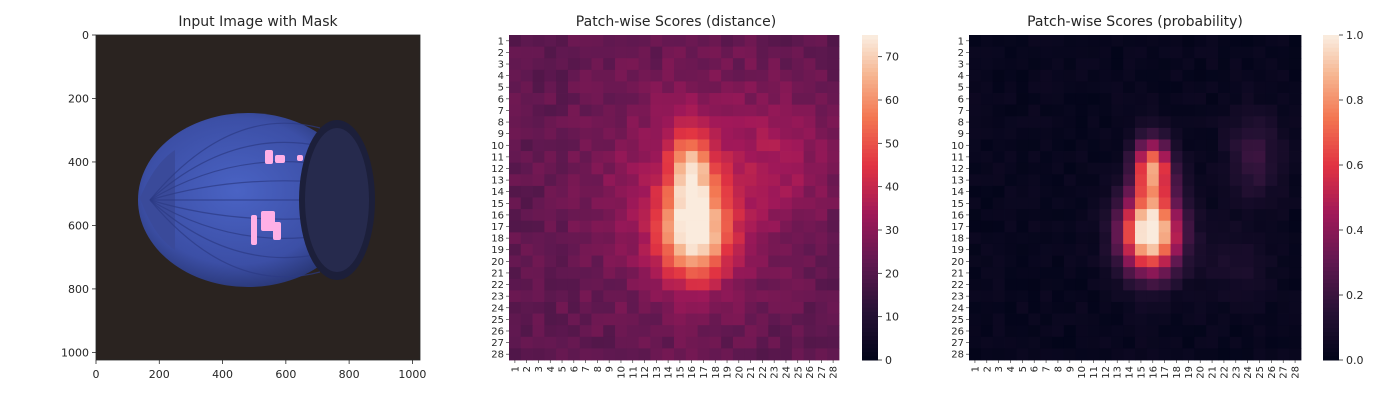 Image resolution: width=1400 pixels, height=404 pixels. What do you see at coordinates (645, 372) in the screenshot?
I see `col-label: 12` at bounding box center [645, 372].